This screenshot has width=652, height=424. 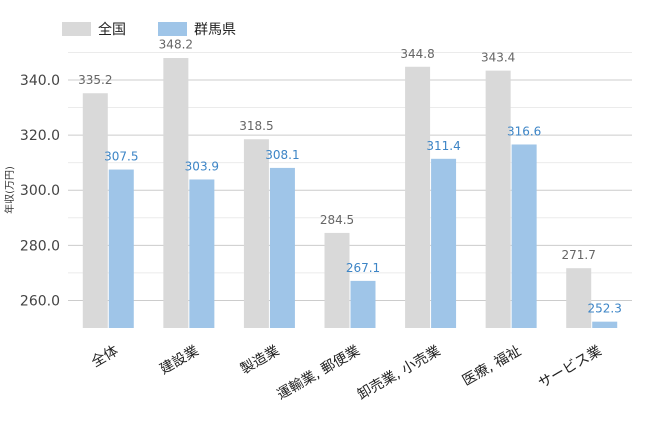 I want to click on x-category-label: サービス業, so click(x=570, y=367).